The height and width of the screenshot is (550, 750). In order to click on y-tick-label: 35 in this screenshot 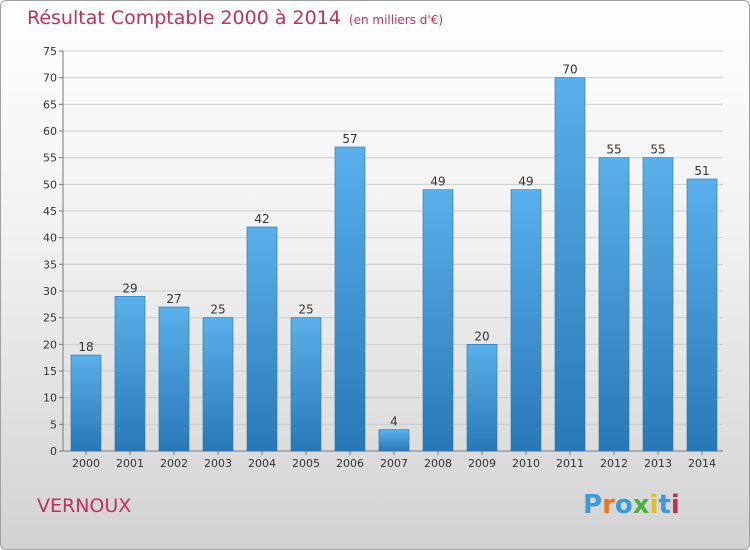, I will do `click(50, 264)`.